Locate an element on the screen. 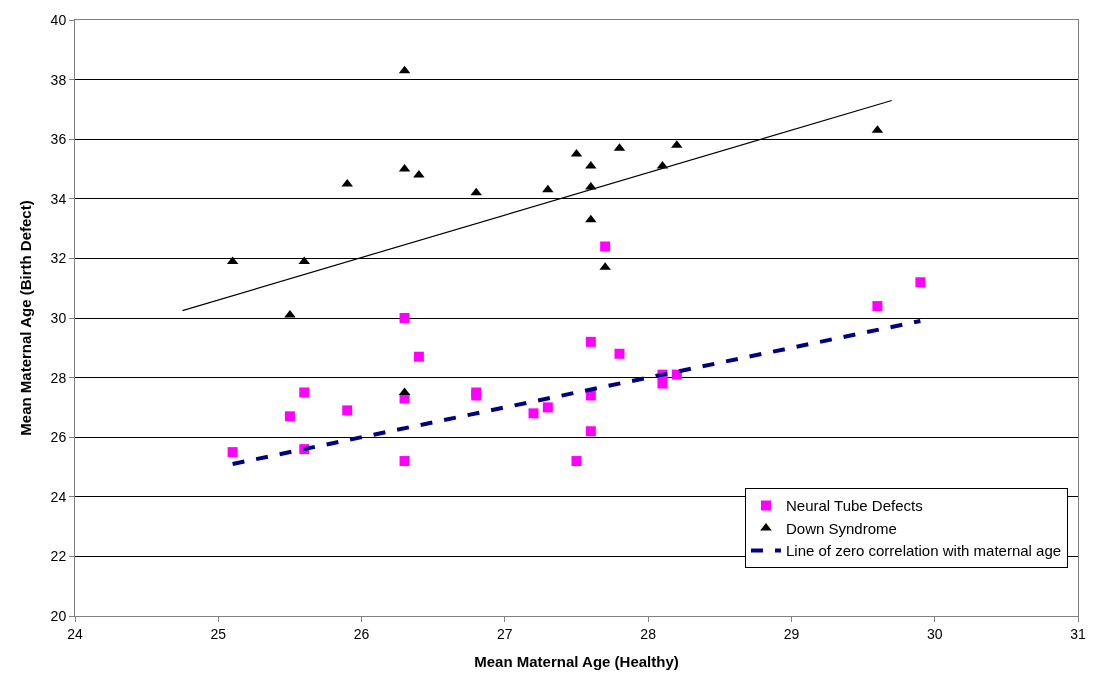  y-tick-label: 20 is located at coordinates (58, 615).